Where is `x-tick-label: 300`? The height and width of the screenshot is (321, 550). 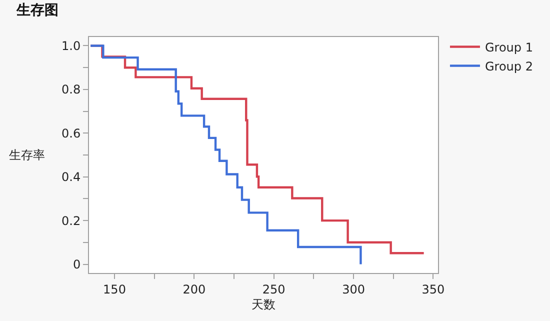 x-tick-label: 300 is located at coordinates (353, 289).